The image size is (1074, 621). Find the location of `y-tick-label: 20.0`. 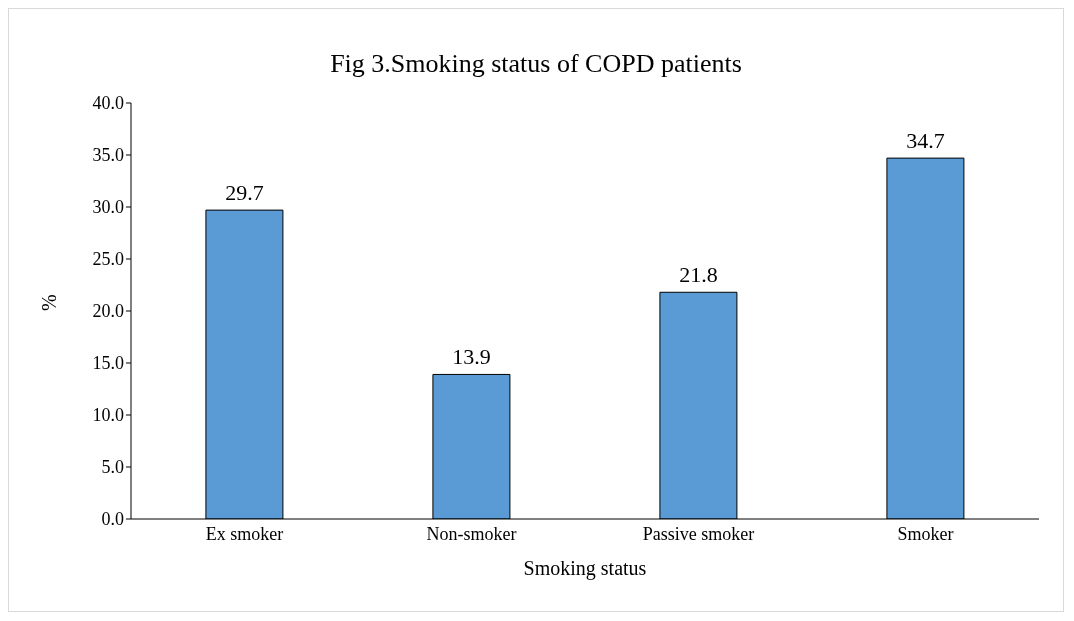

y-tick-label: 20.0 is located at coordinates (108, 311).